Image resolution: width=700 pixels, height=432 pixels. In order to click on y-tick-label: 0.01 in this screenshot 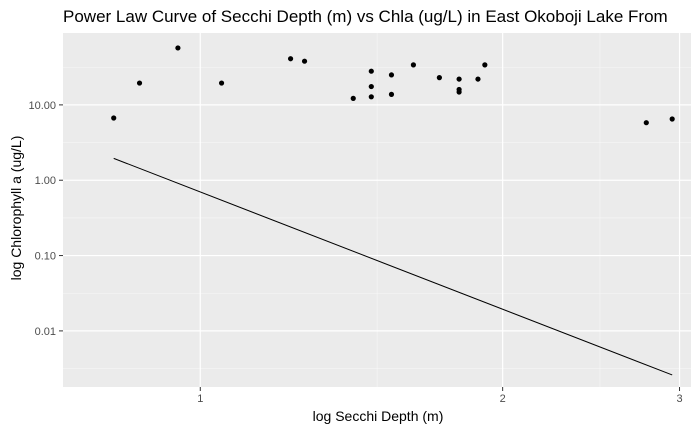, I will do `click(45, 332)`.